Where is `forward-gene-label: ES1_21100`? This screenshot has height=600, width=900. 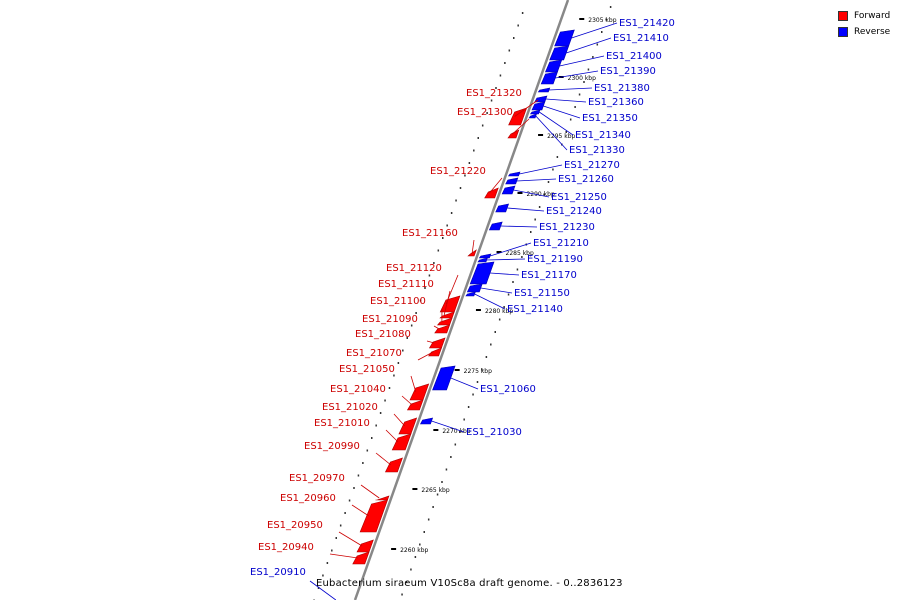 forward-gene-label: ES1_21100 is located at coordinates (398, 301).